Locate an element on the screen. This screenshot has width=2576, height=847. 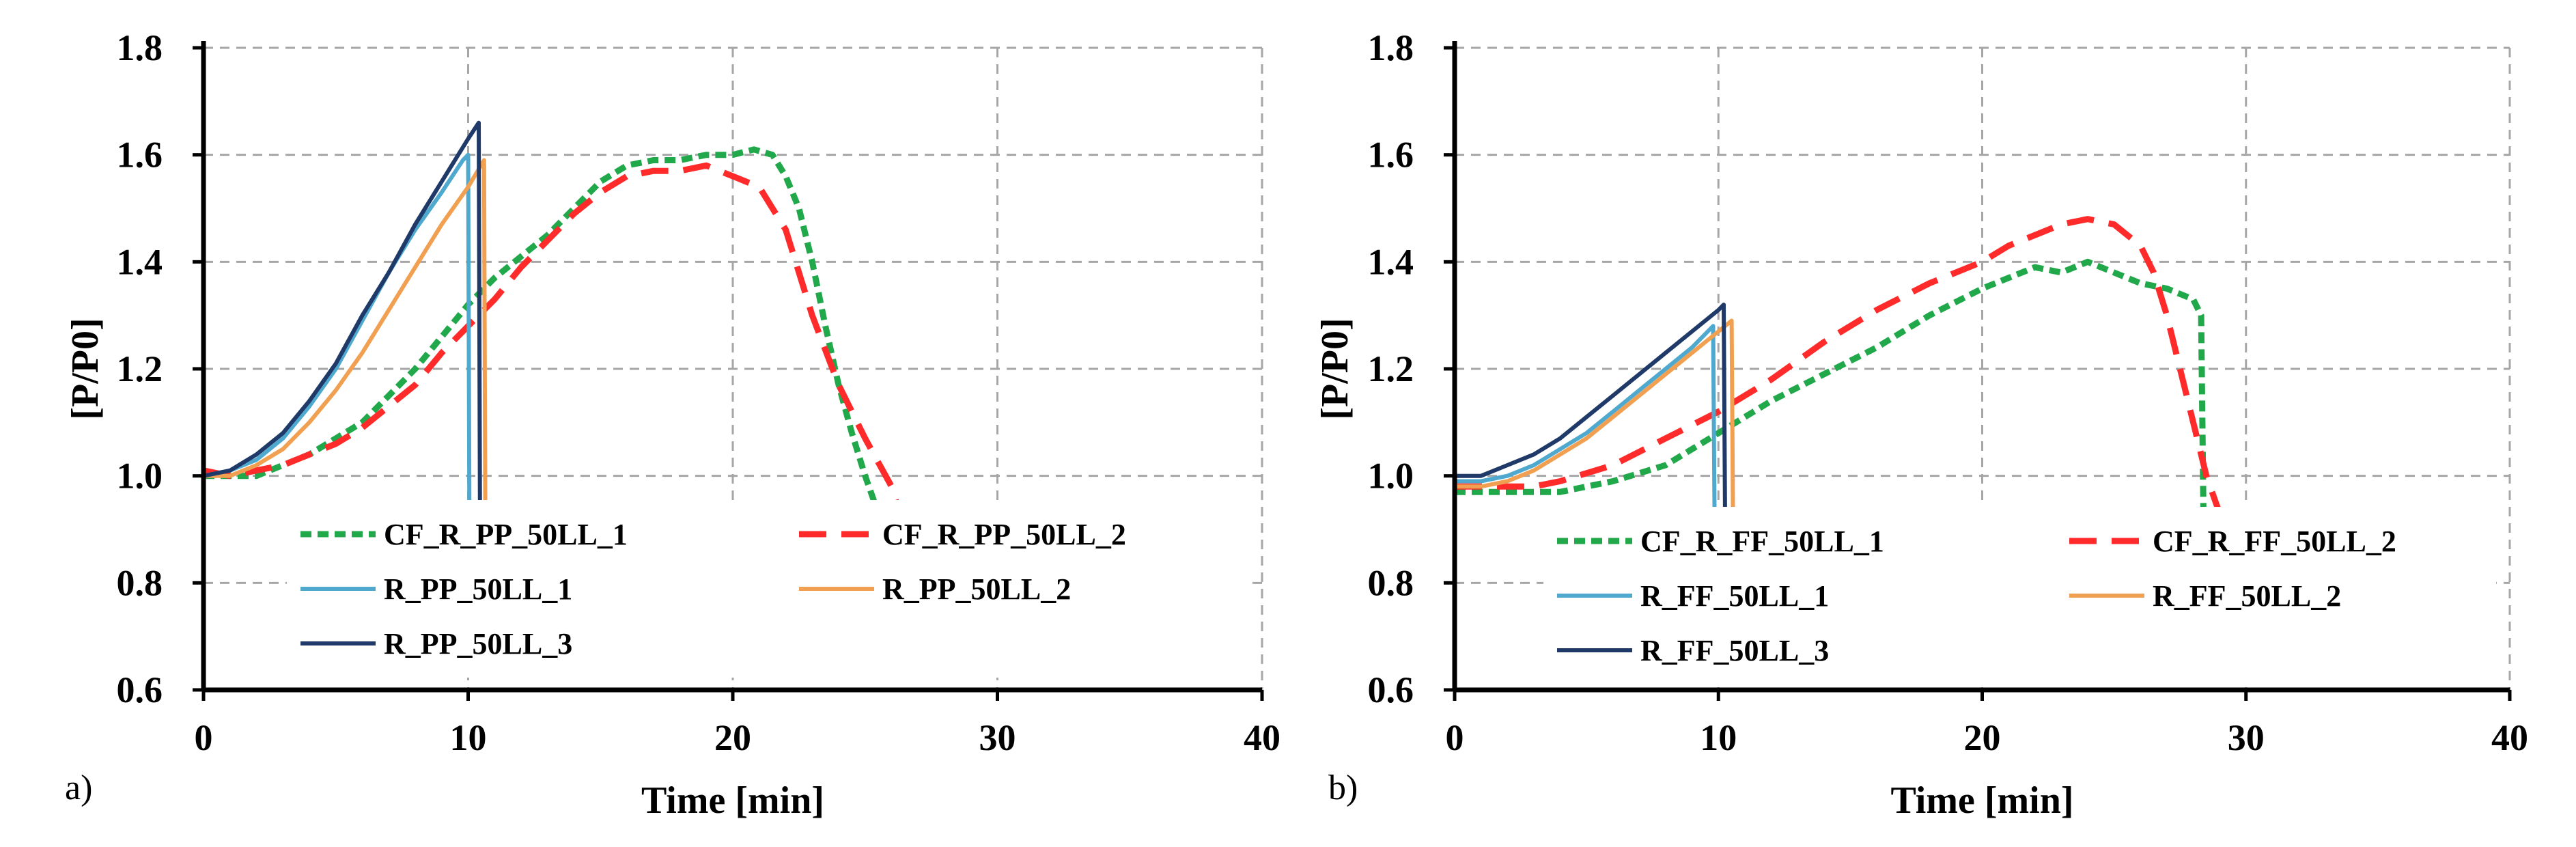
legend-label: R_FF_50LL_1 is located at coordinates (1734, 596).